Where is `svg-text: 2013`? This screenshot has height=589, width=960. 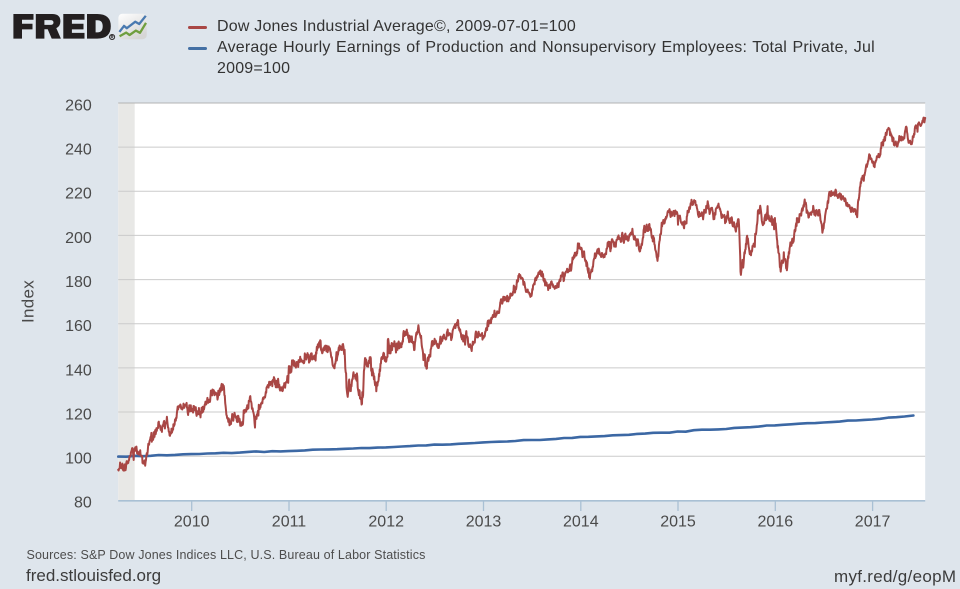
svg-text: 2013 is located at coordinates (484, 522).